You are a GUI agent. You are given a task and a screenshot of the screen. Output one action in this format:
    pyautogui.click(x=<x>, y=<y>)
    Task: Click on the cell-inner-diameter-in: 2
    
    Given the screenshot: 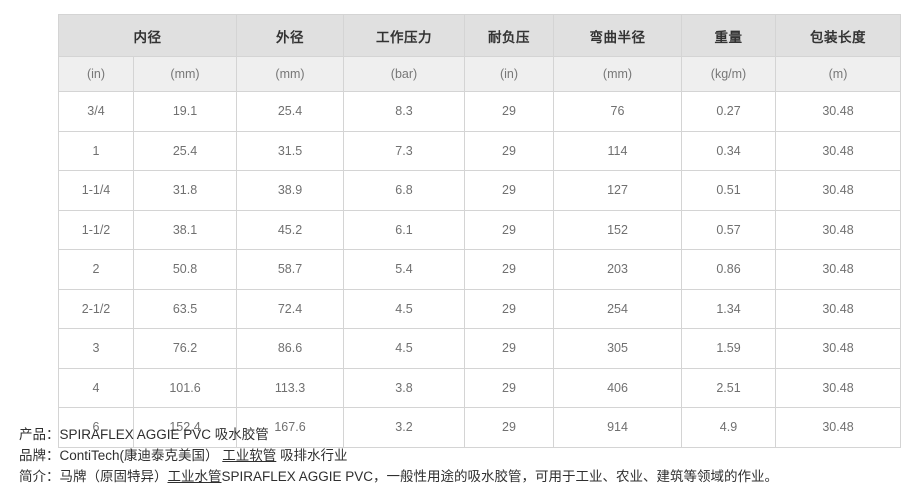 What is the action you would take?
    pyautogui.click(x=96, y=269)
    